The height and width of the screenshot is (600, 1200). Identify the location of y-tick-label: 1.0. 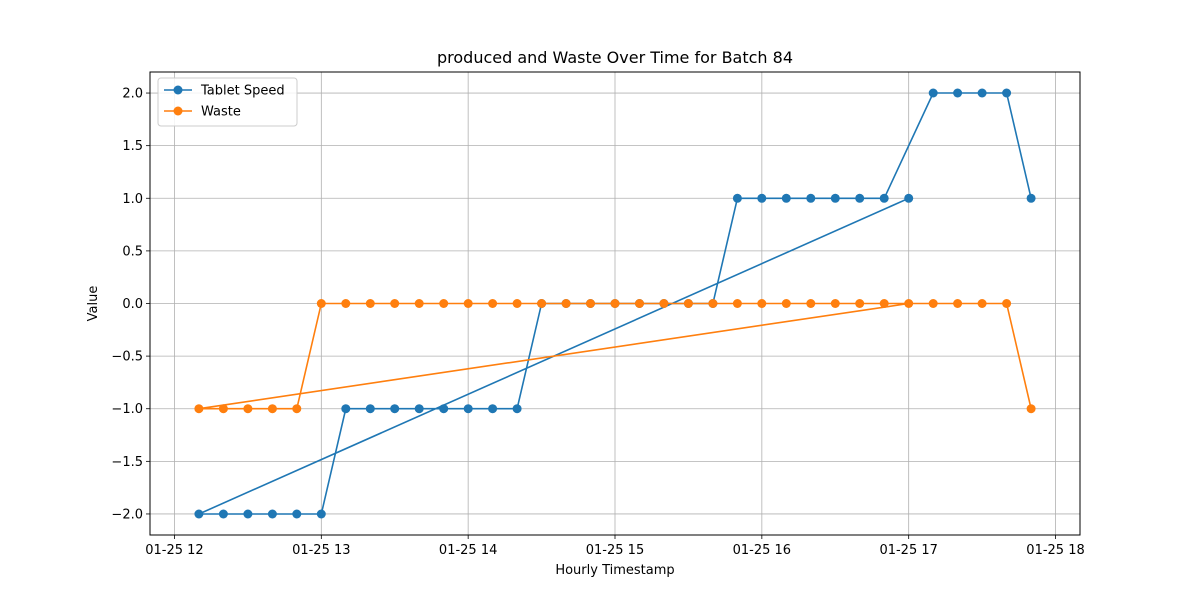
(132, 199).